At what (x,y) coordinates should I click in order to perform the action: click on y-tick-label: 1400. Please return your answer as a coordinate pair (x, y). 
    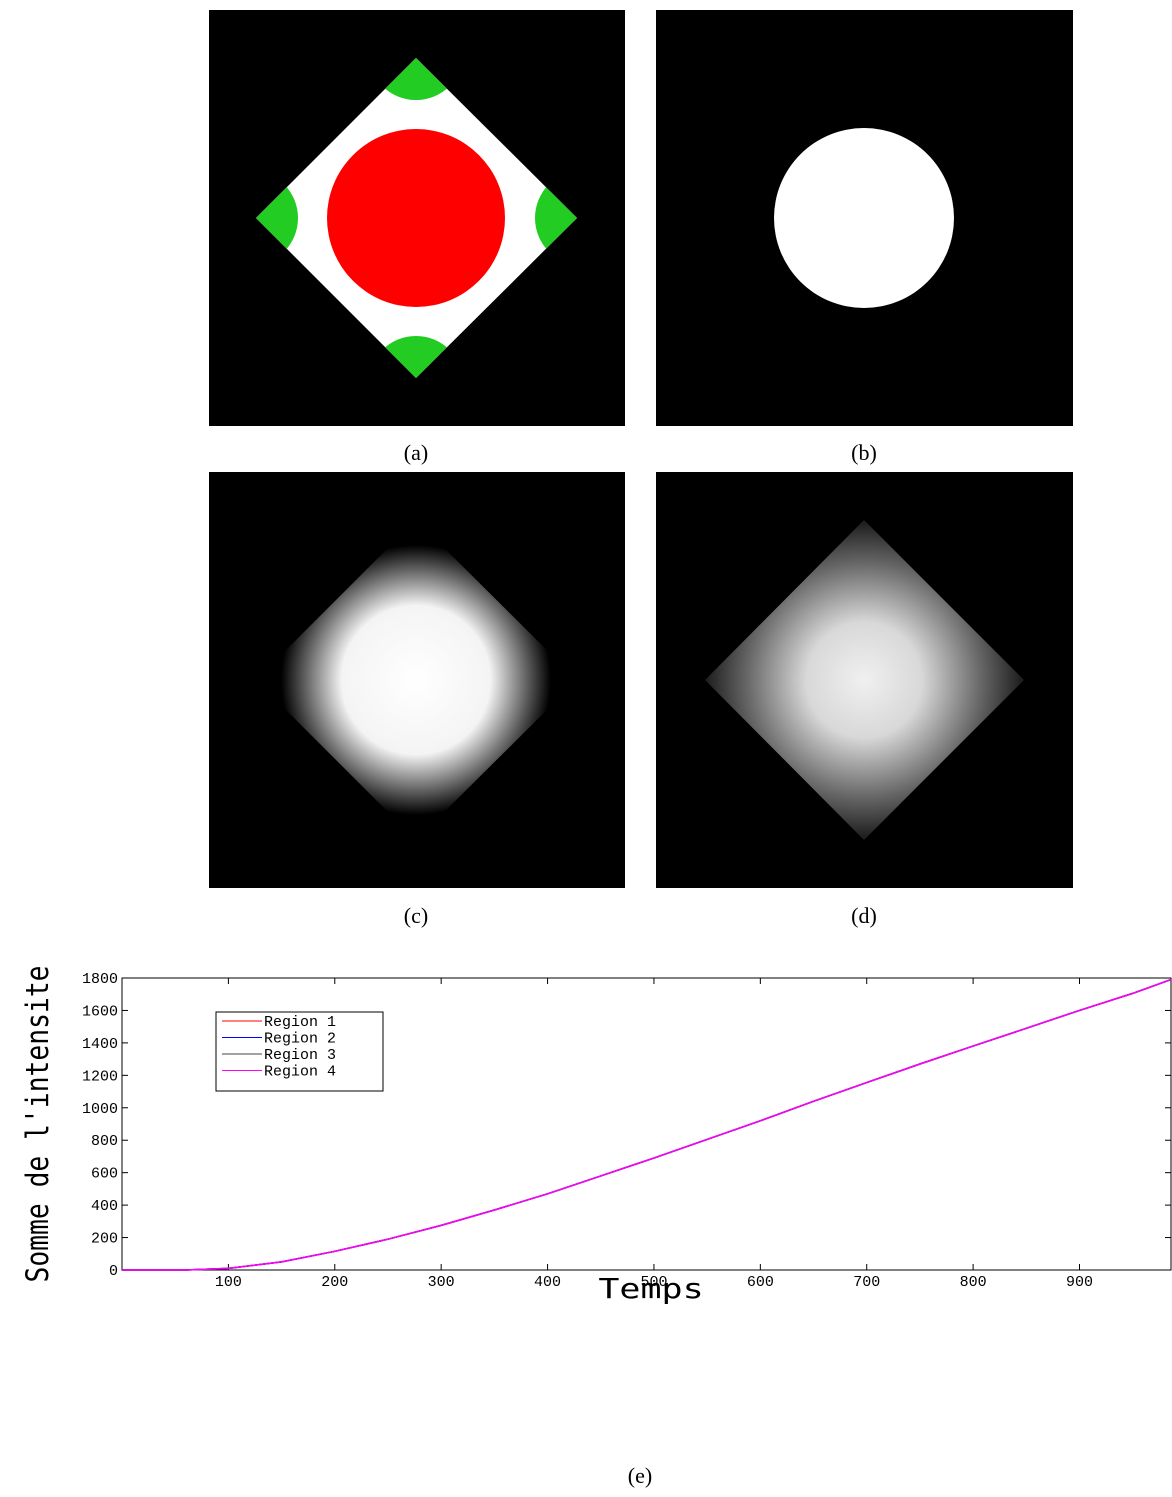
    Looking at the image, I should click on (100, 1044).